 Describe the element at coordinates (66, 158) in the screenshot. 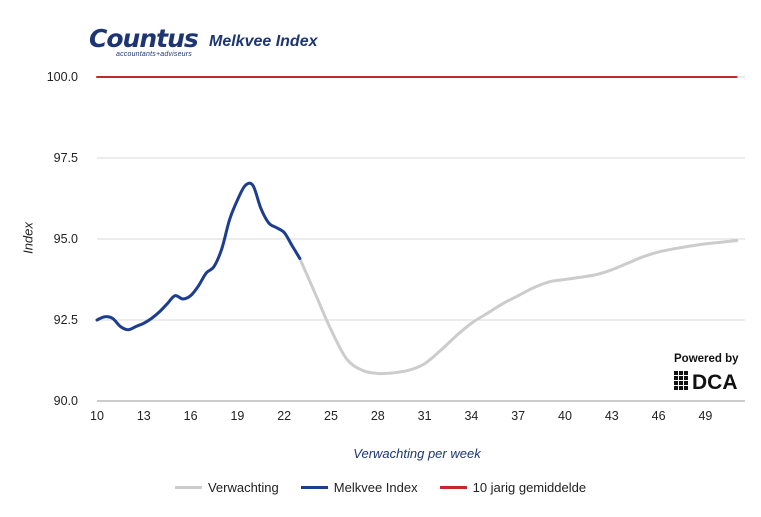

I see `y-tick-label: 97.5` at that location.